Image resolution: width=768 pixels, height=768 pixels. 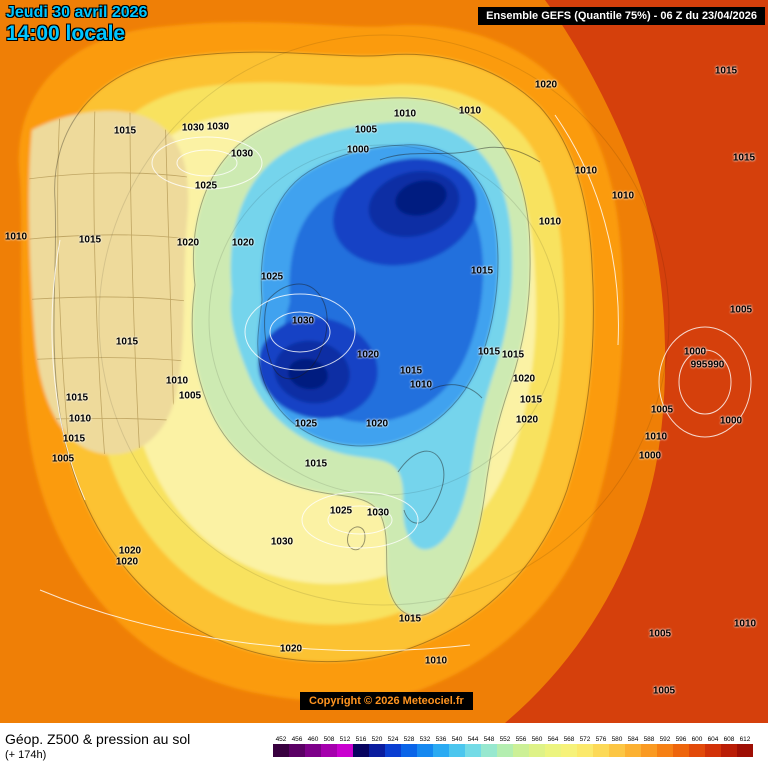 I want to click on scale-value: 604, so click(x=713, y=739).